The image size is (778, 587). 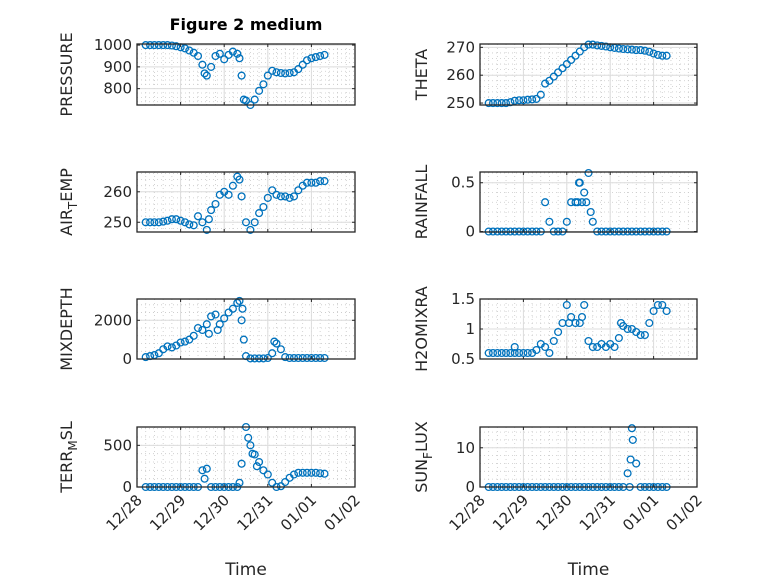 What do you see at coordinates (246, 24) in the screenshot?
I see `figure-title: Figure 2 medium` at bounding box center [246, 24].